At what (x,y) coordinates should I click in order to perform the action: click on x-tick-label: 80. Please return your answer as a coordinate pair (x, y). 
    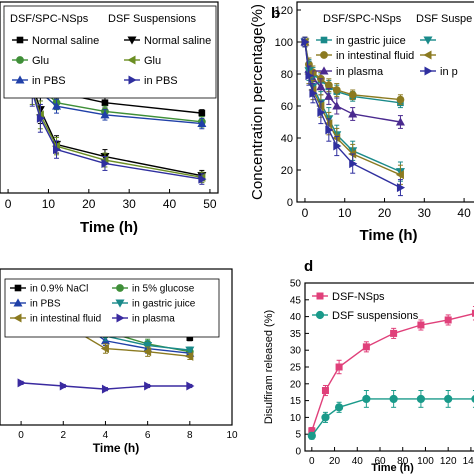
    Looking at the image, I should click on (403, 461).